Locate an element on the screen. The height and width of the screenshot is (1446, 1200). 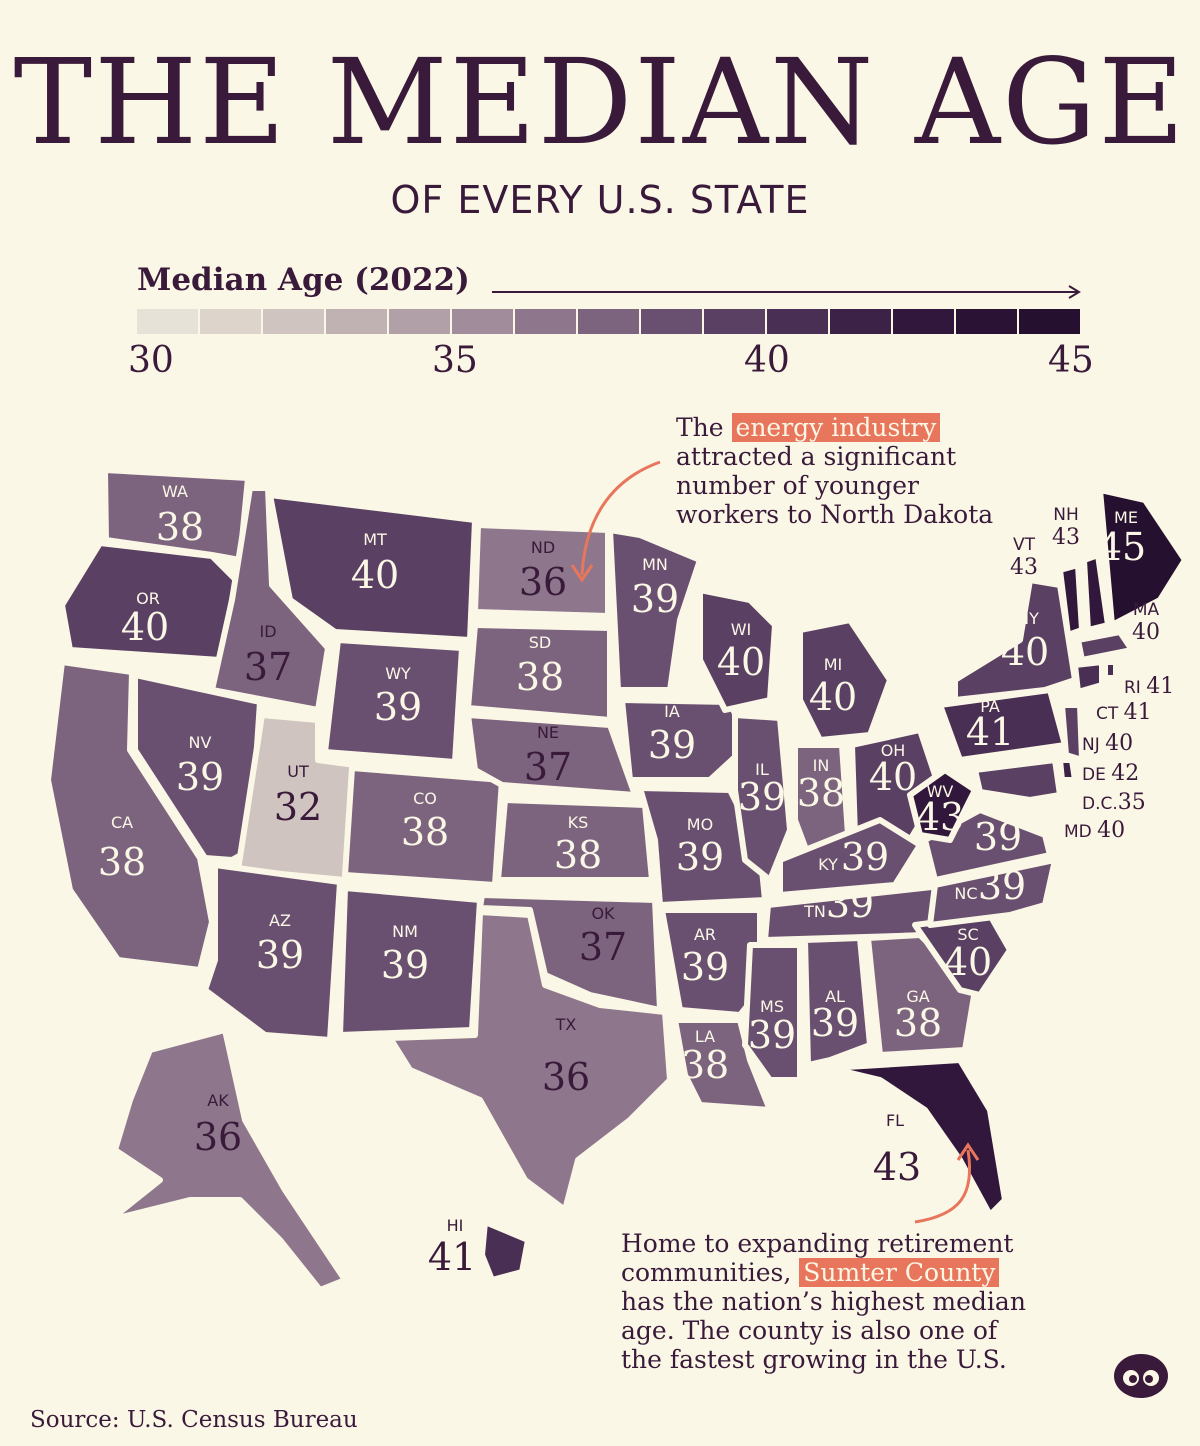
state-mn is located at coordinates (655, 610).